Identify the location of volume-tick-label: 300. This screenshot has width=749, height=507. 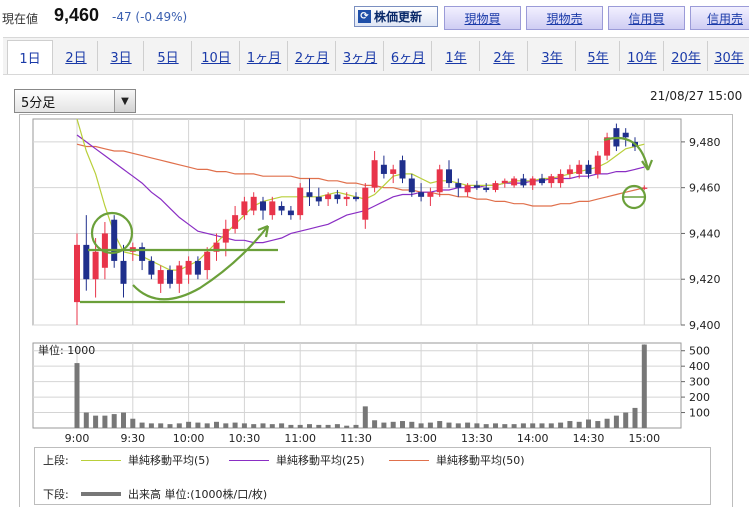
(699, 382).